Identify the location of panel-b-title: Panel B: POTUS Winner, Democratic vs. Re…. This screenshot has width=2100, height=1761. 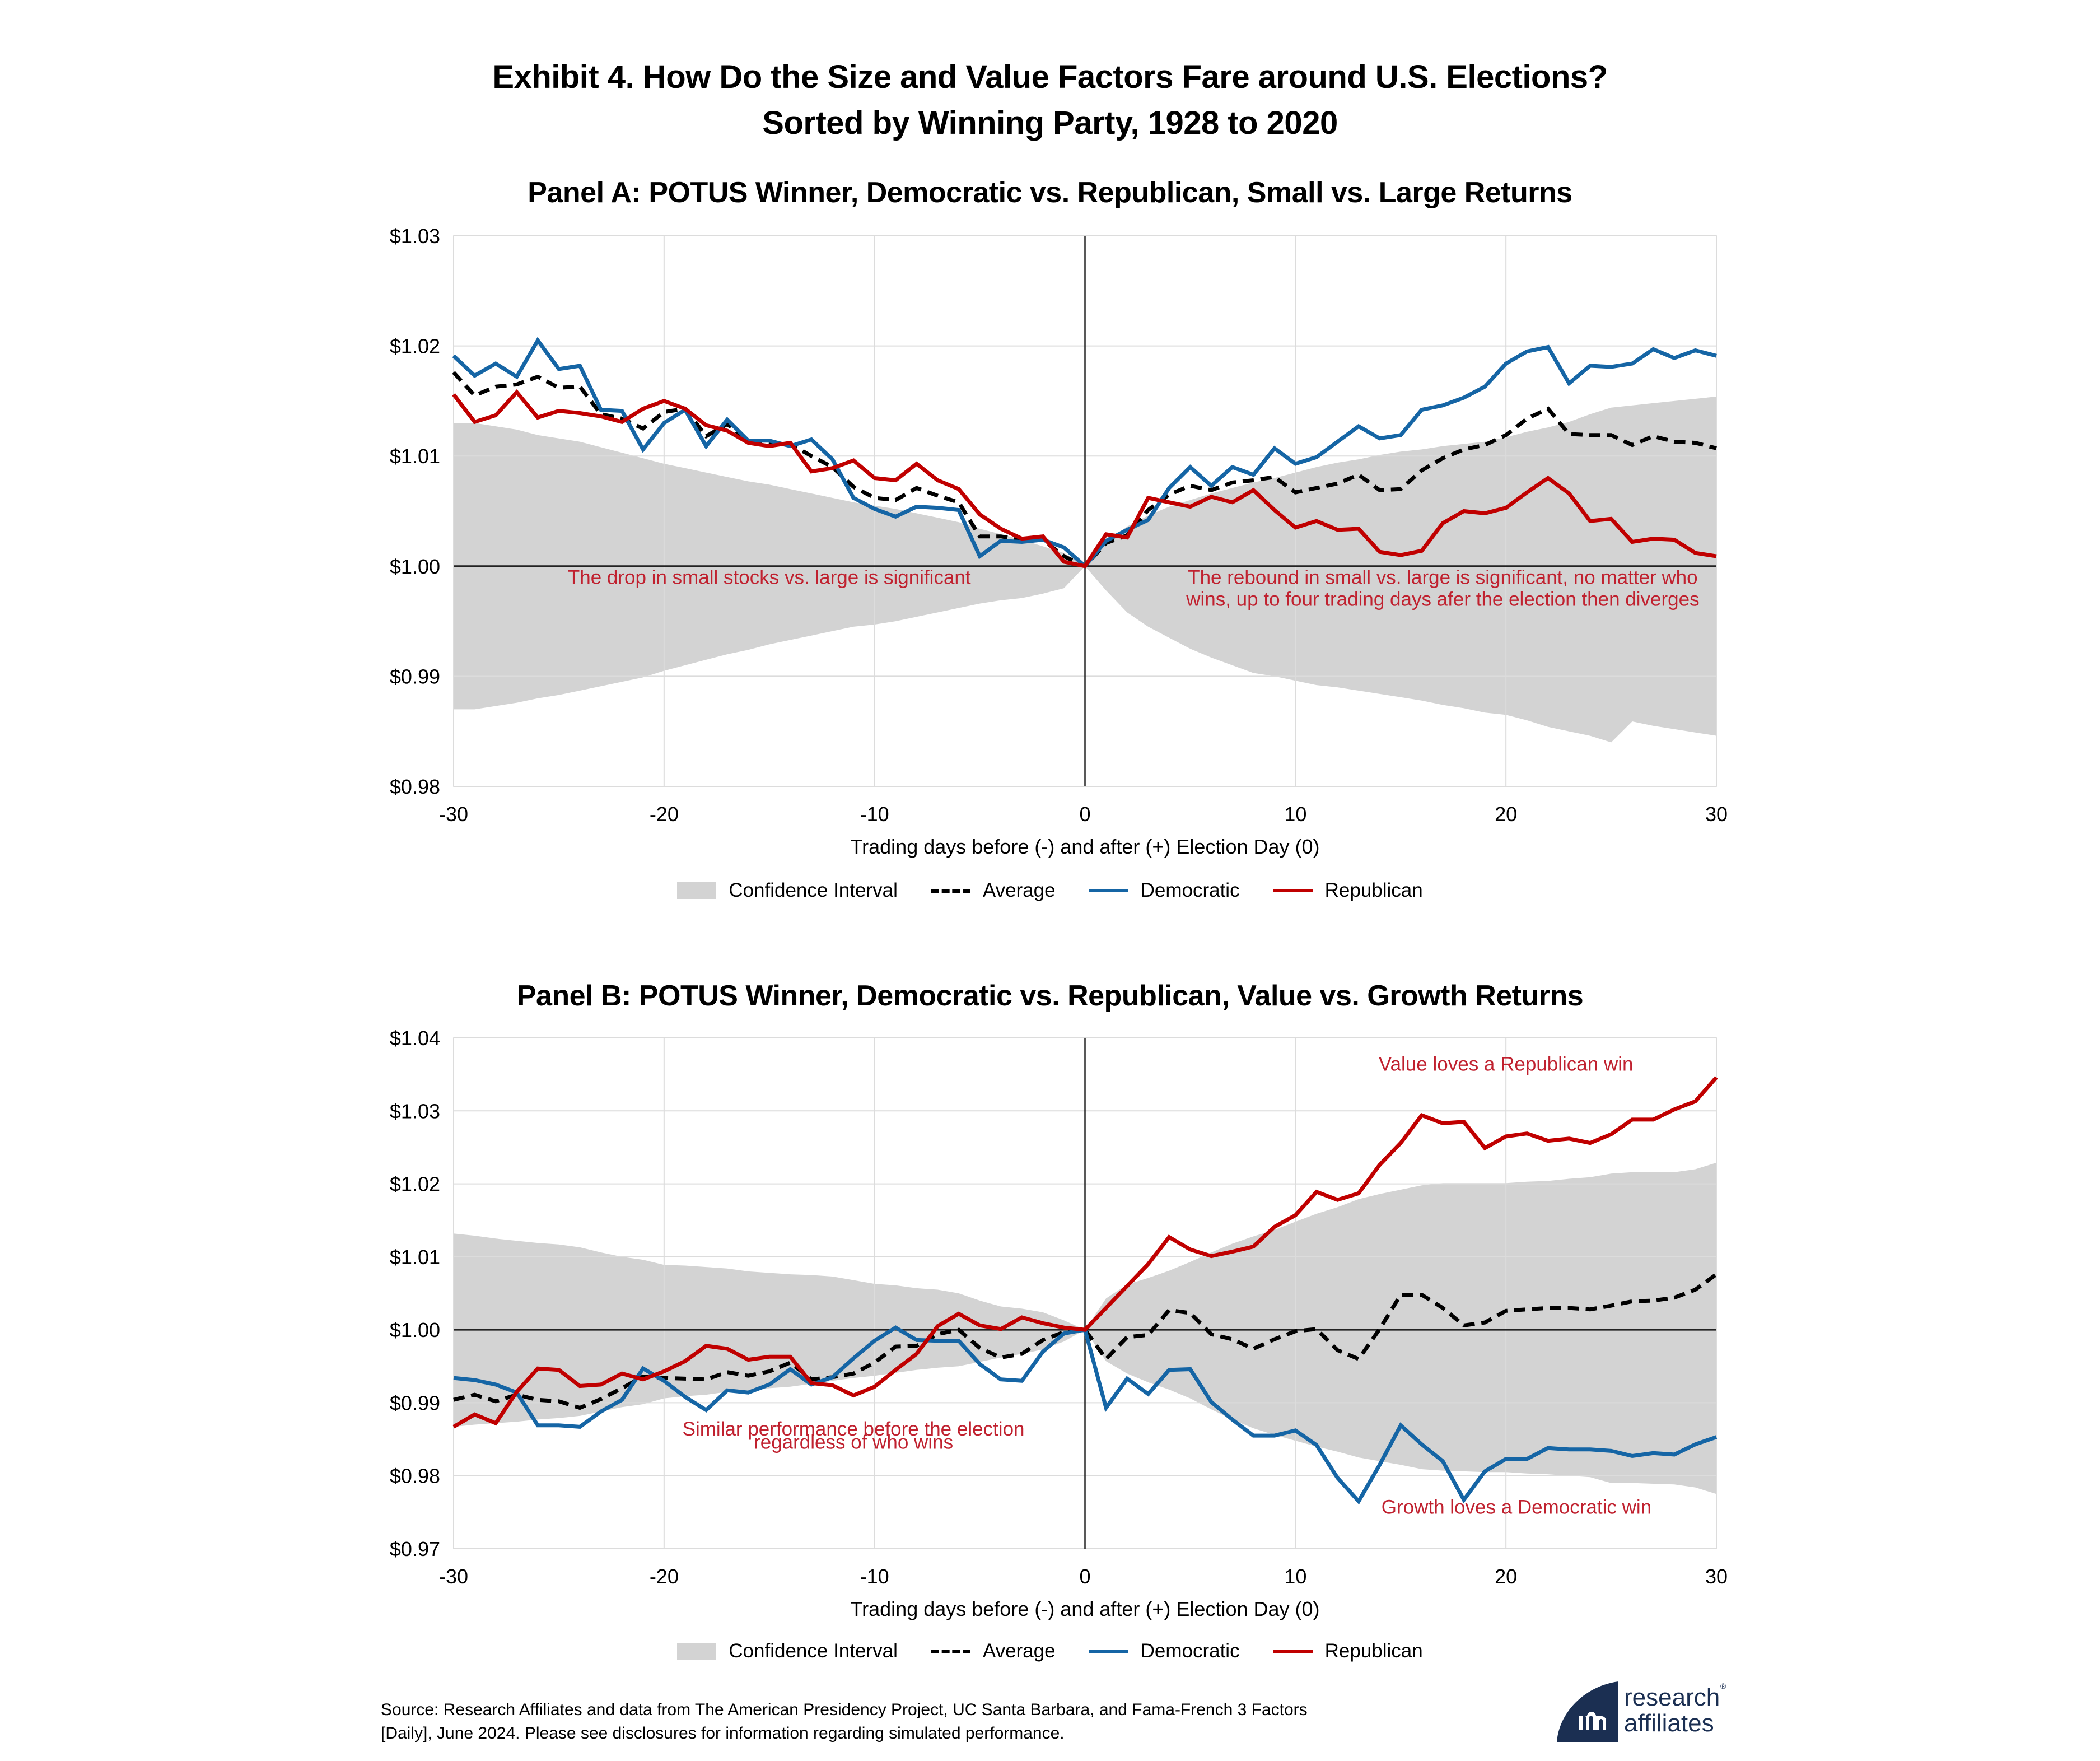
(1050, 996).